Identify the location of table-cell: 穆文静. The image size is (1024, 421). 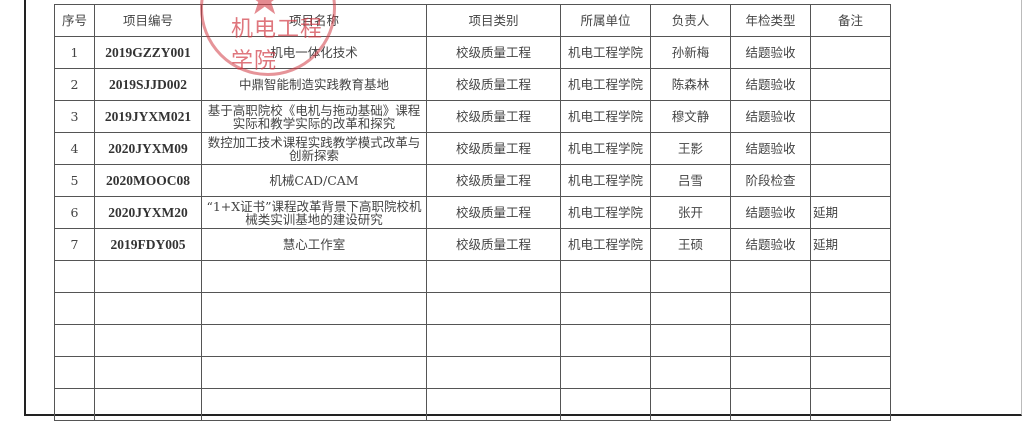
(690, 116).